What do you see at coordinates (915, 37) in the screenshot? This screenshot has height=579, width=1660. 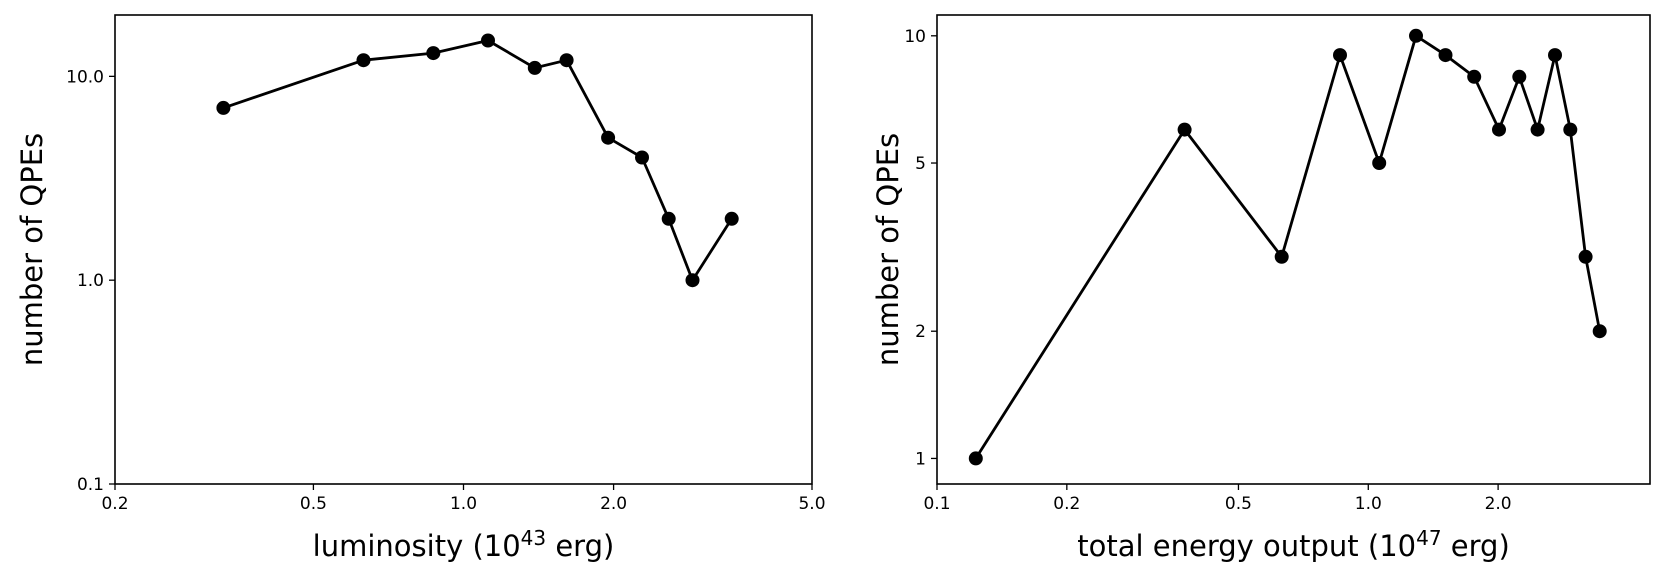 I see `y-tick-label: 10` at bounding box center [915, 37].